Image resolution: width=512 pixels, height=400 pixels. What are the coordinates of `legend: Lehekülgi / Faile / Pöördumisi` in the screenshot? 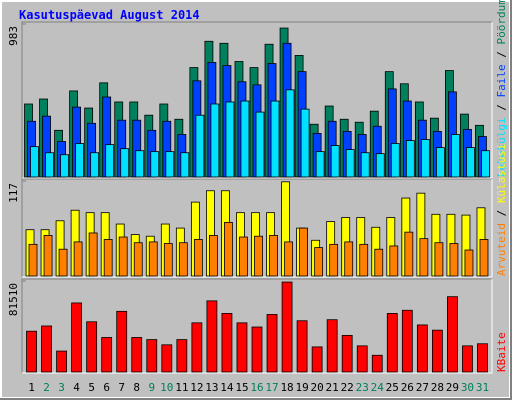 It's located at (501, 88).